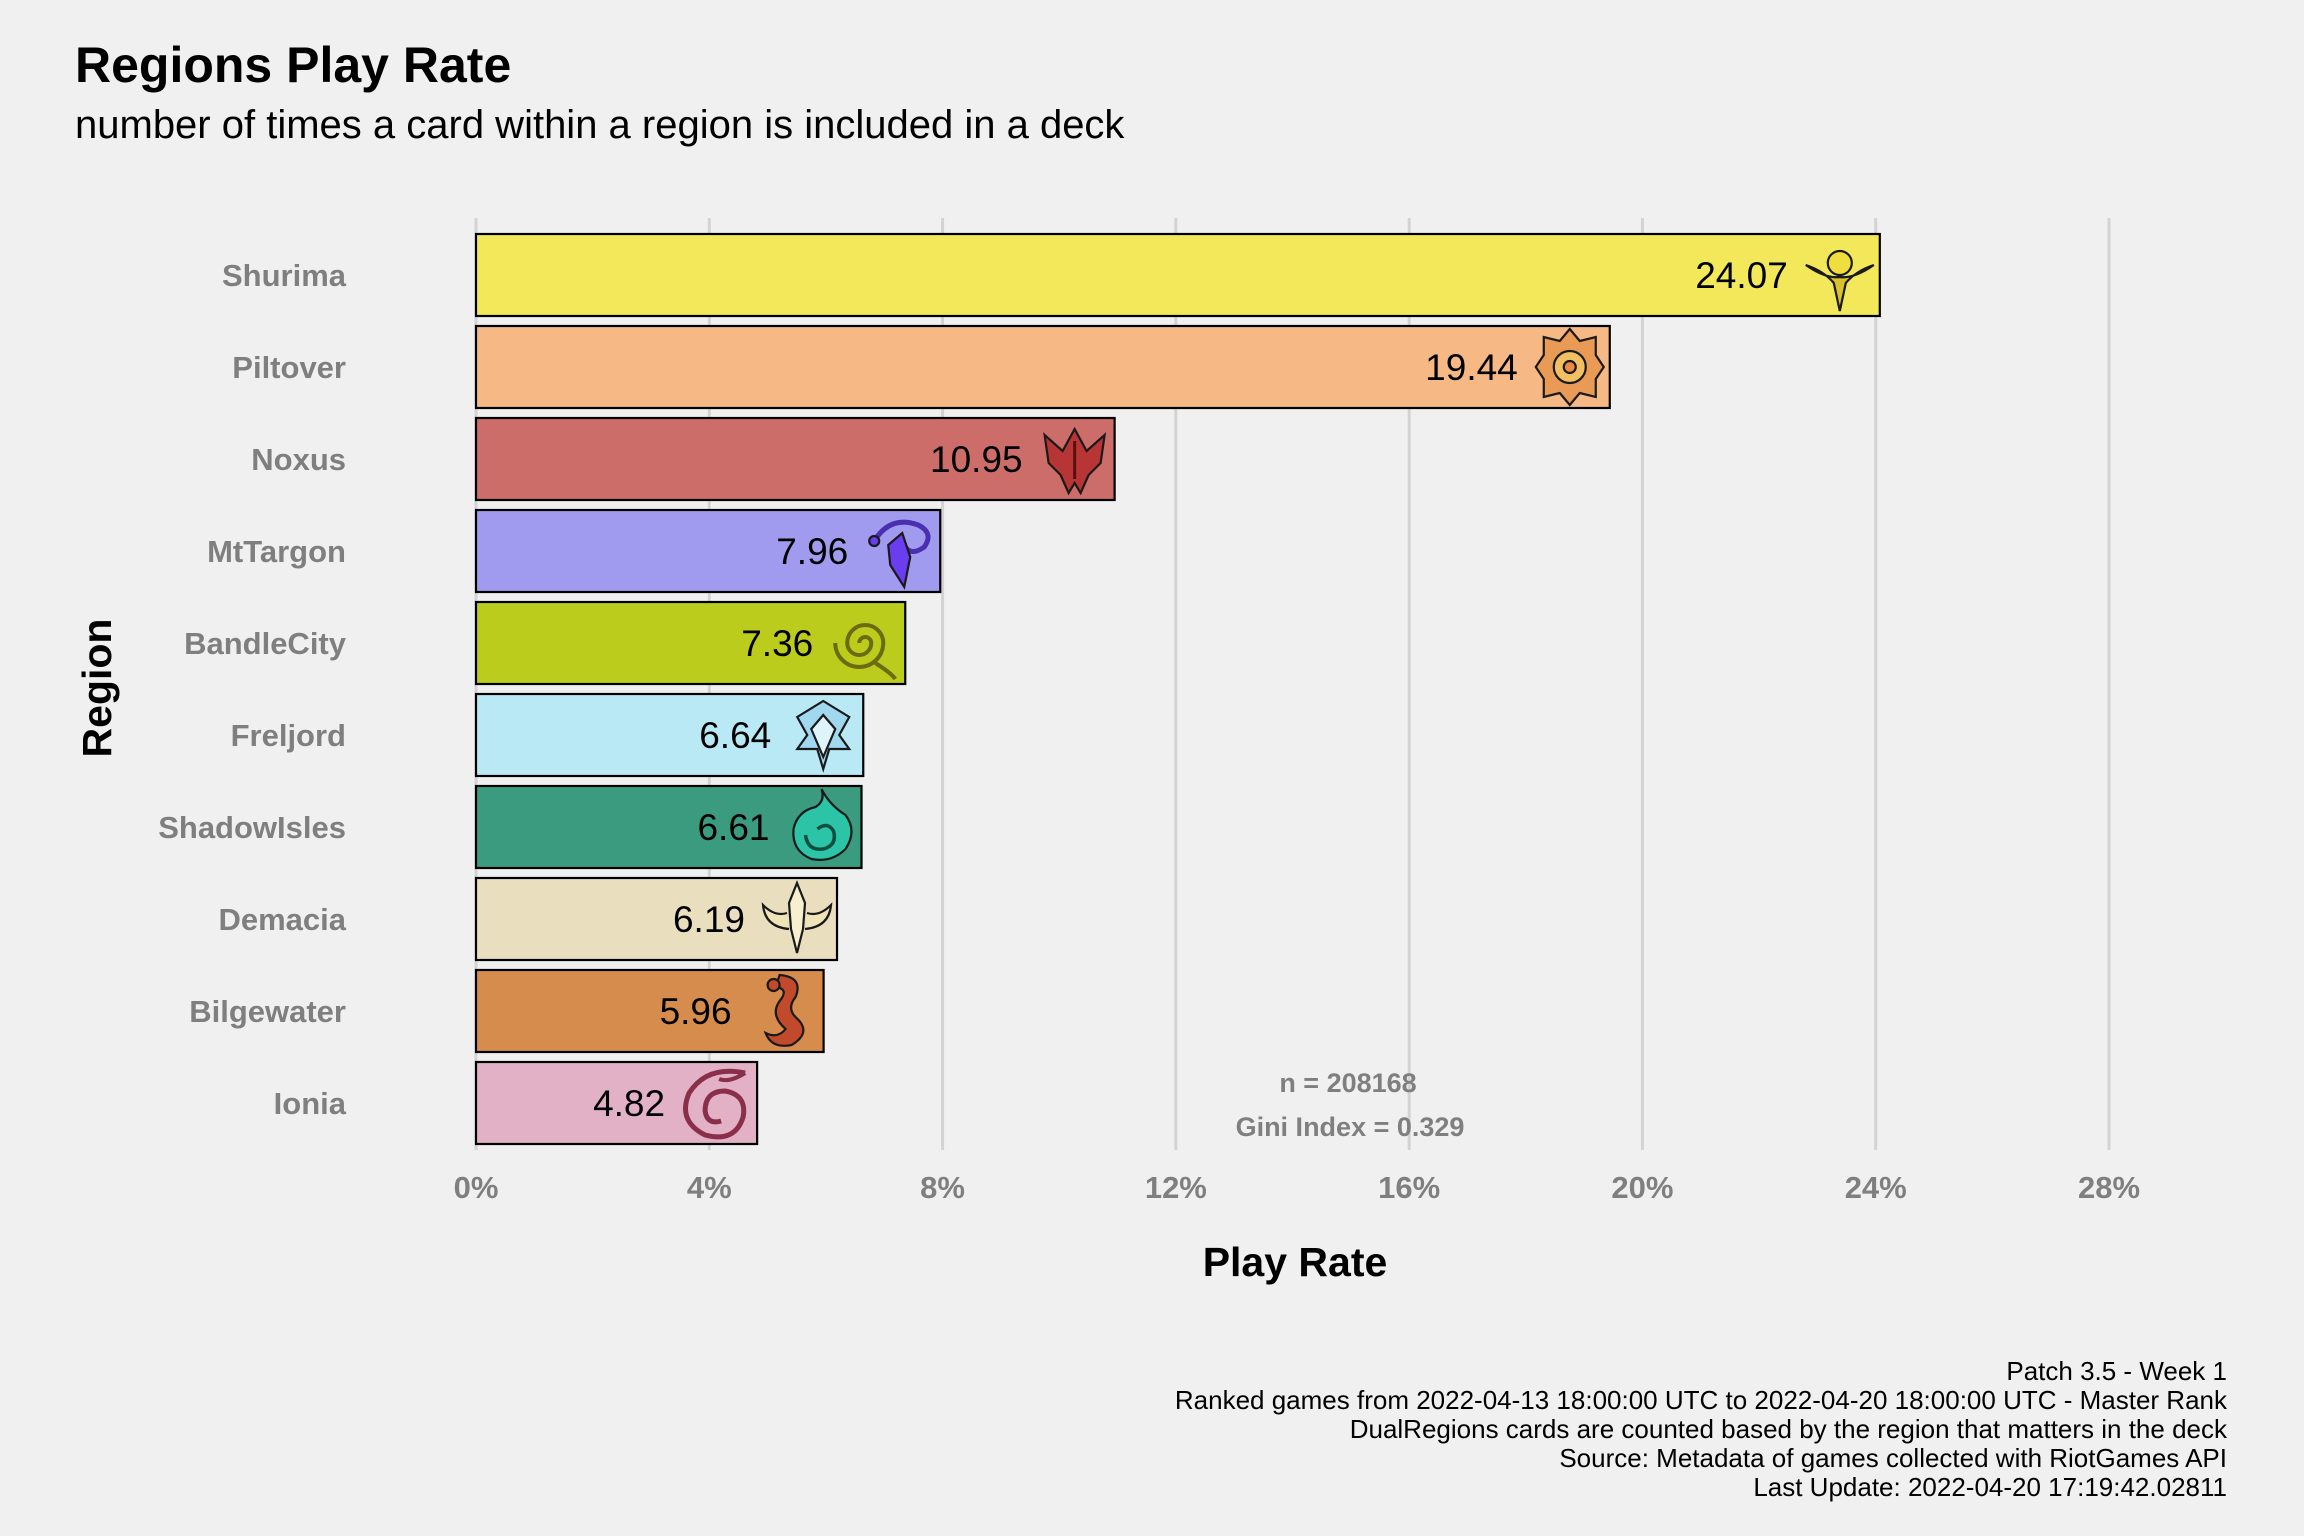  I want to click on bar-shadowisles: 6.61, so click(668, 827).